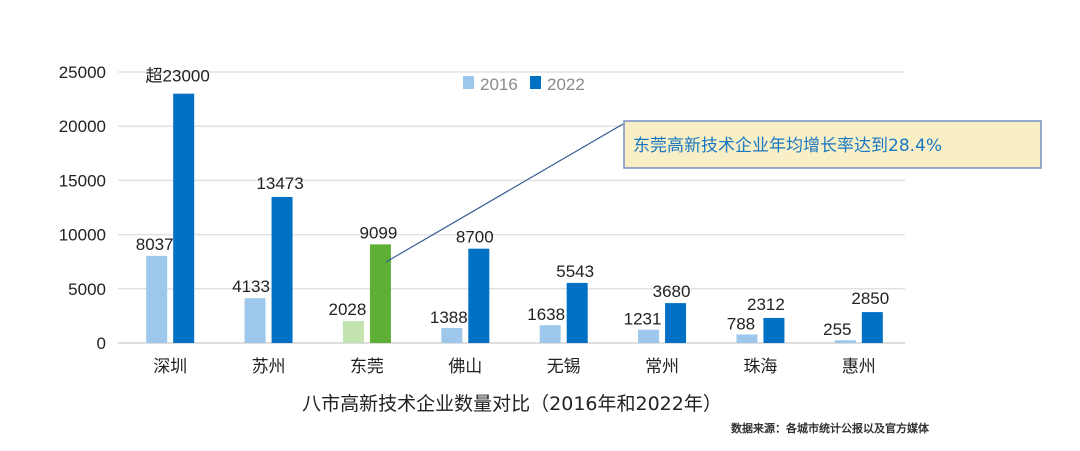  What do you see at coordinates (87, 289) in the screenshot?
I see `y-tick-label: 5000` at bounding box center [87, 289].